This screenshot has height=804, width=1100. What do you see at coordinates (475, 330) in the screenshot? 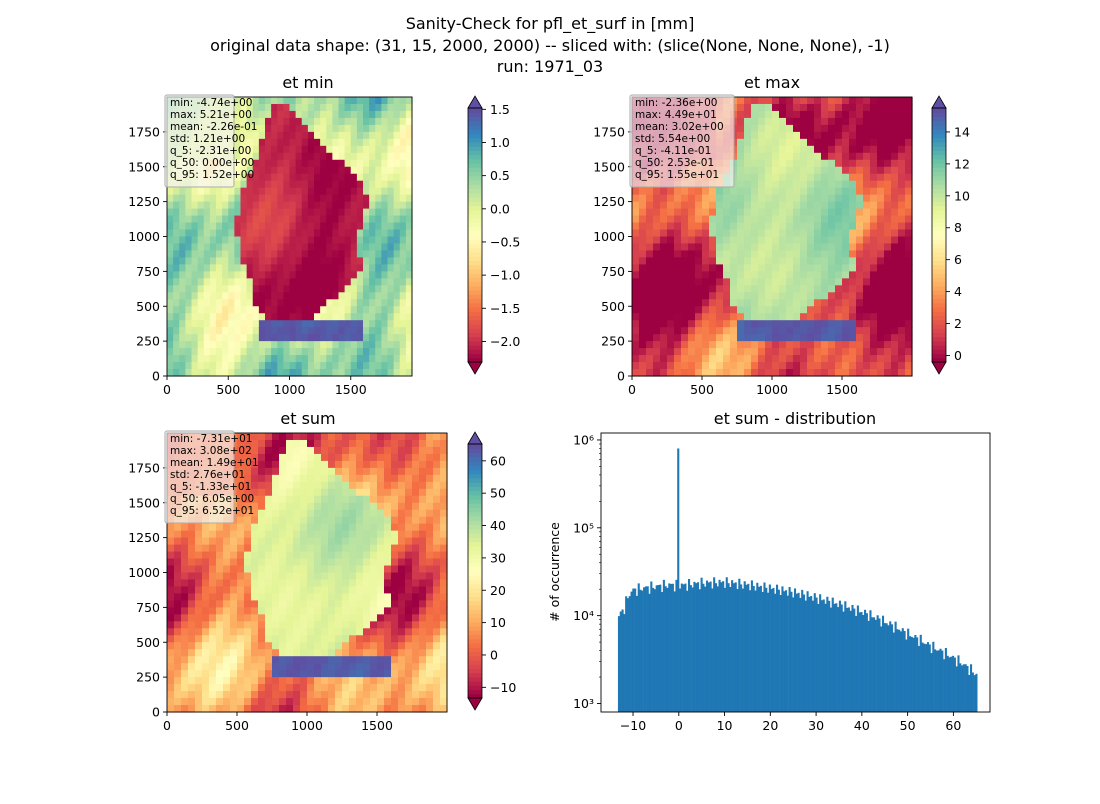
I see `colorbar-segment` at bounding box center [475, 330].